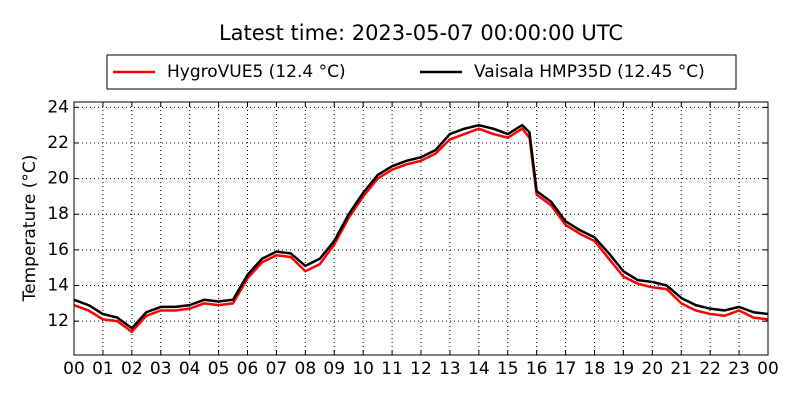 The width and height of the screenshot is (800, 400). What do you see at coordinates (161, 369) in the screenshot?
I see `x-tick-label: 03` at bounding box center [161, 369].